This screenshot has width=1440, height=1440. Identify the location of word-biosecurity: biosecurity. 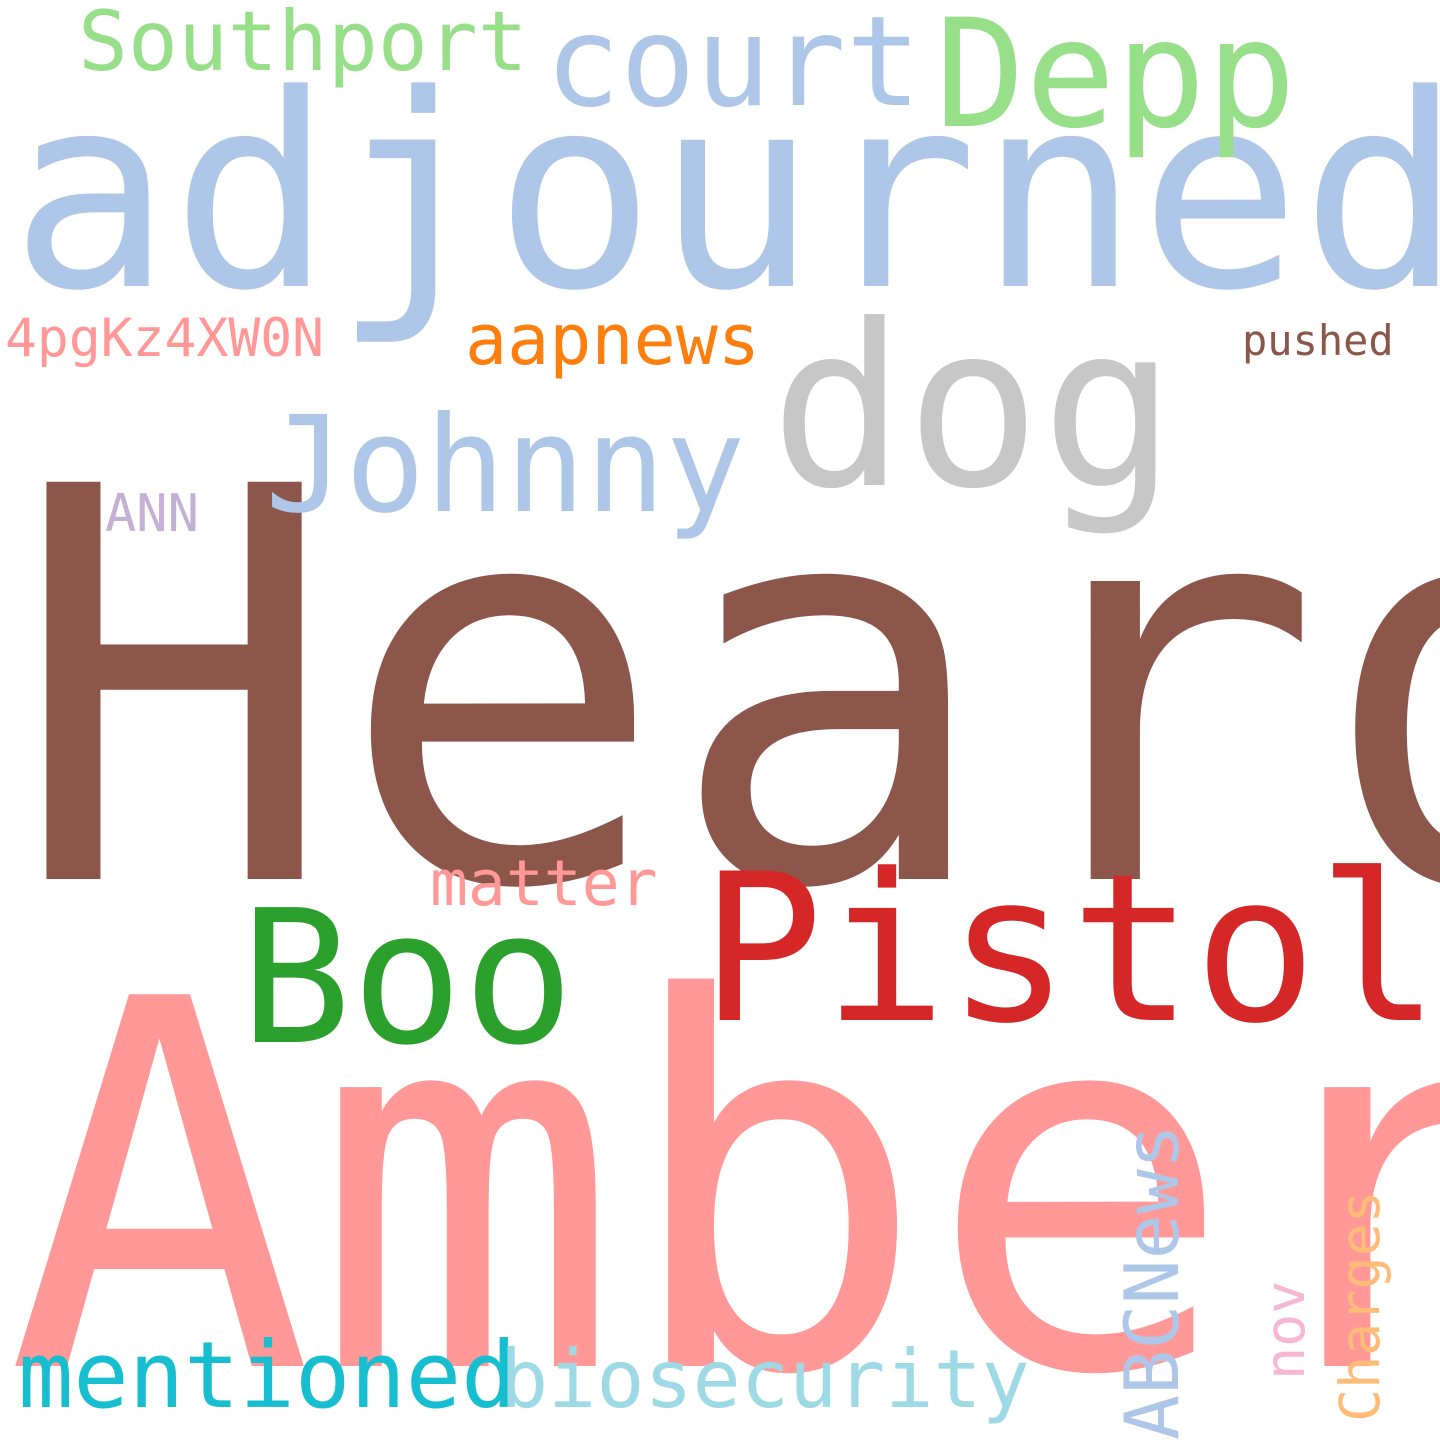
(765, 1379).